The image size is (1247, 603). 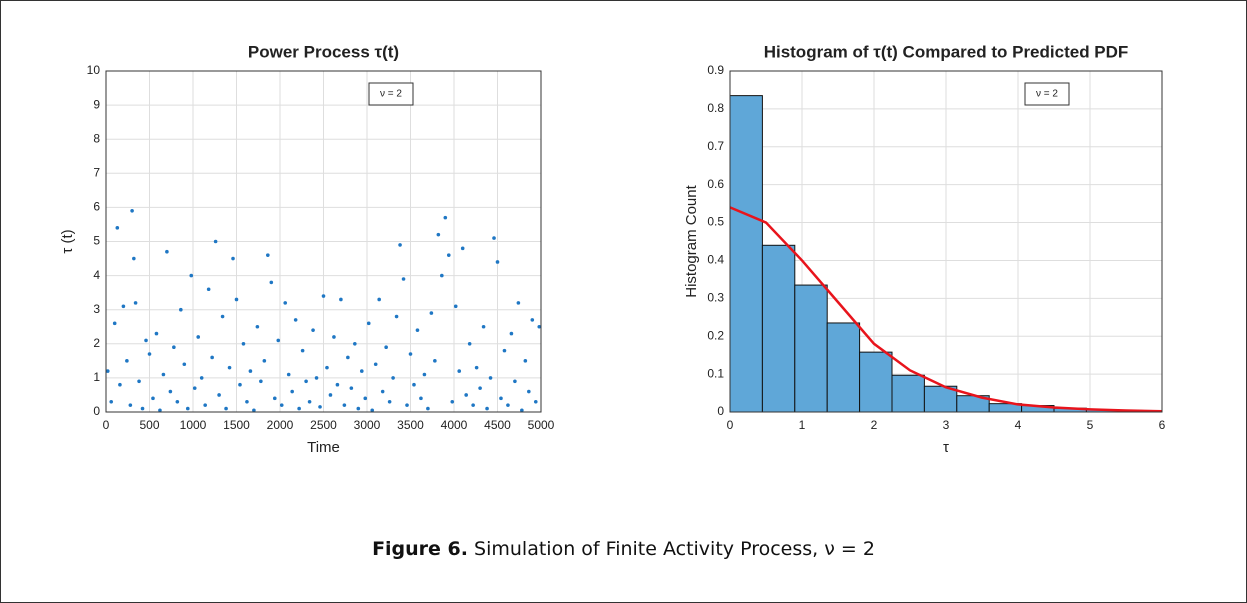 I want to click on annotation: ν = 2, so click(x=1047, y=94).